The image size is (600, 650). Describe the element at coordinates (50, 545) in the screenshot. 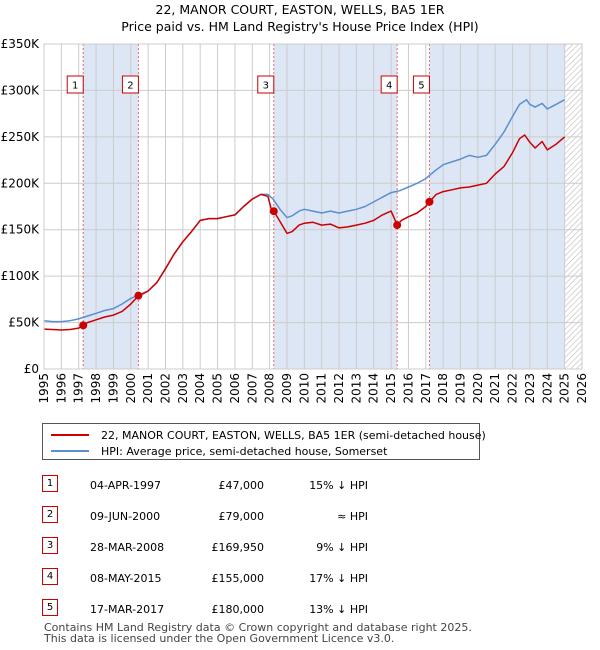

I see `sale-number-badge: 3` at that location.